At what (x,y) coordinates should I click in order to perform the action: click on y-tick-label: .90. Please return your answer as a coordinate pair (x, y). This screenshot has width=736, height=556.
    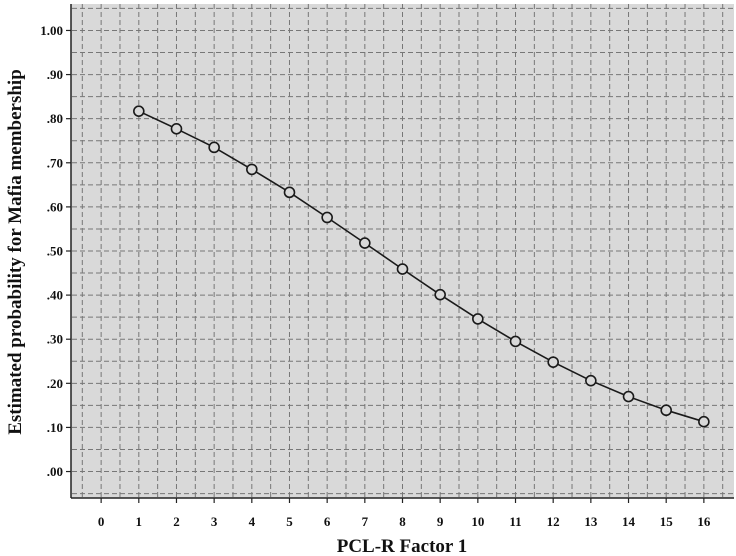
    Looking at the image, I should click on (55, 74).